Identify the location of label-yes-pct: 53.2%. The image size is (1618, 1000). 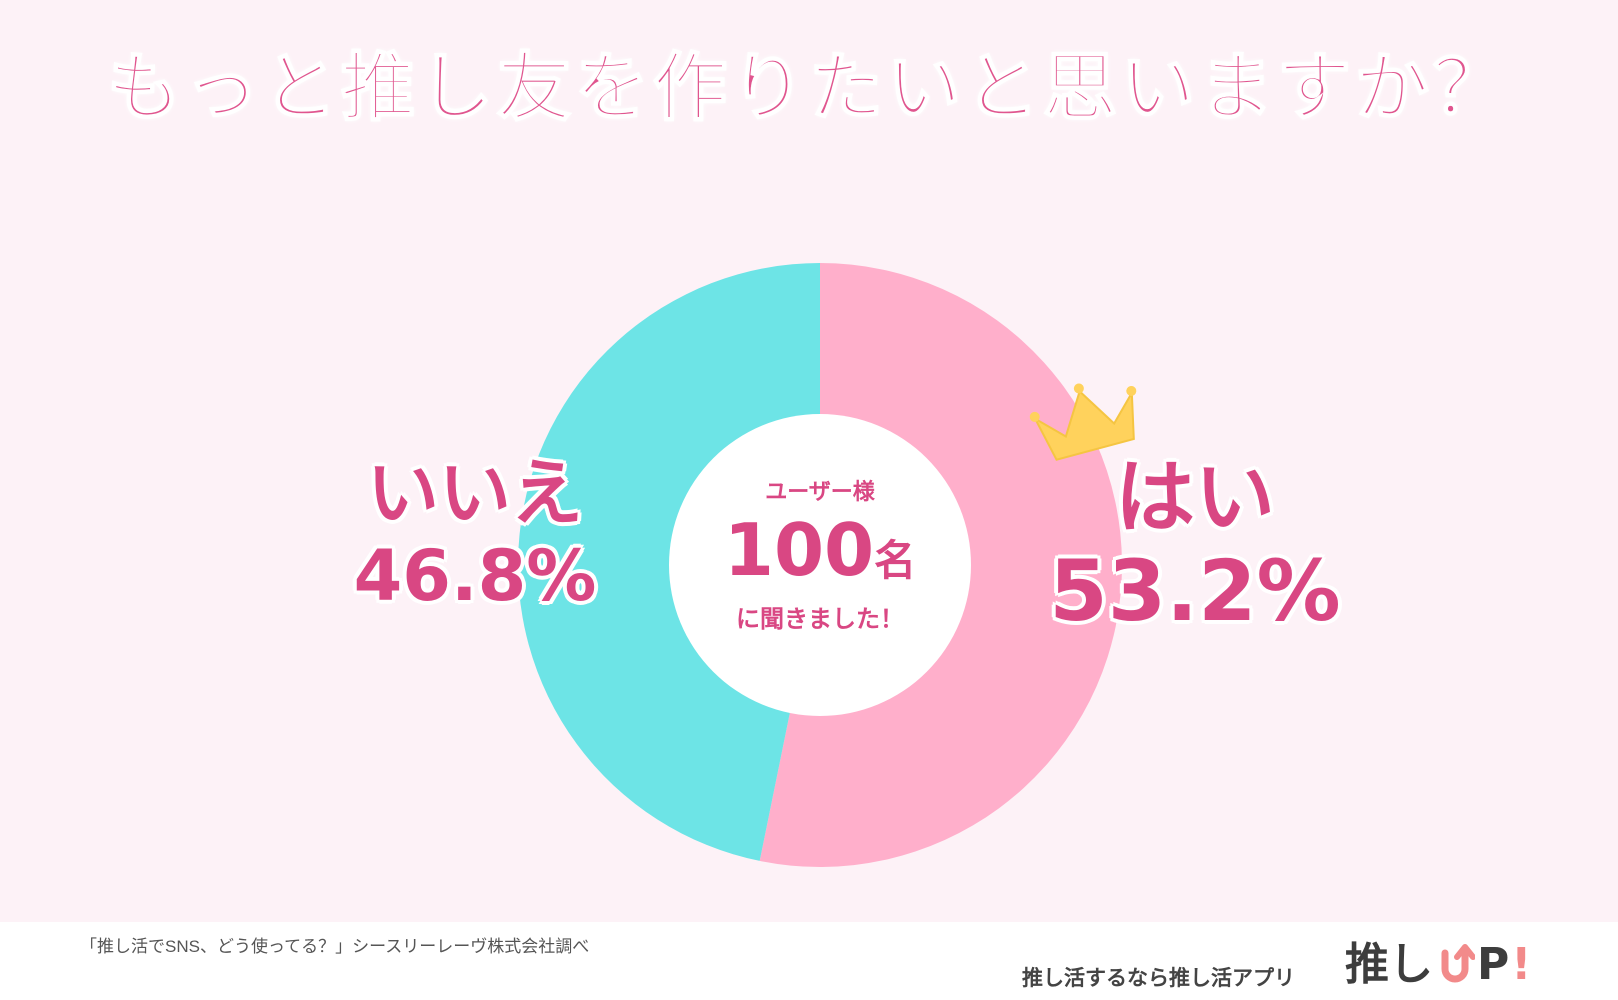
(1195, 591).